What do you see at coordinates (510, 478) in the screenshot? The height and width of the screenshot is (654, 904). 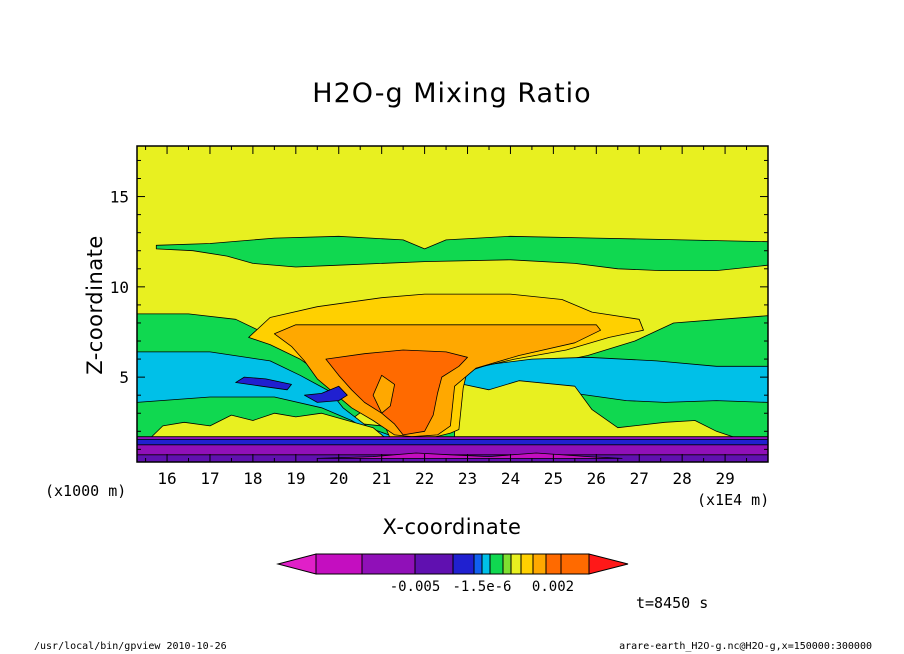 I see `x-tick-label: 24` at bounding box center [510, 478].